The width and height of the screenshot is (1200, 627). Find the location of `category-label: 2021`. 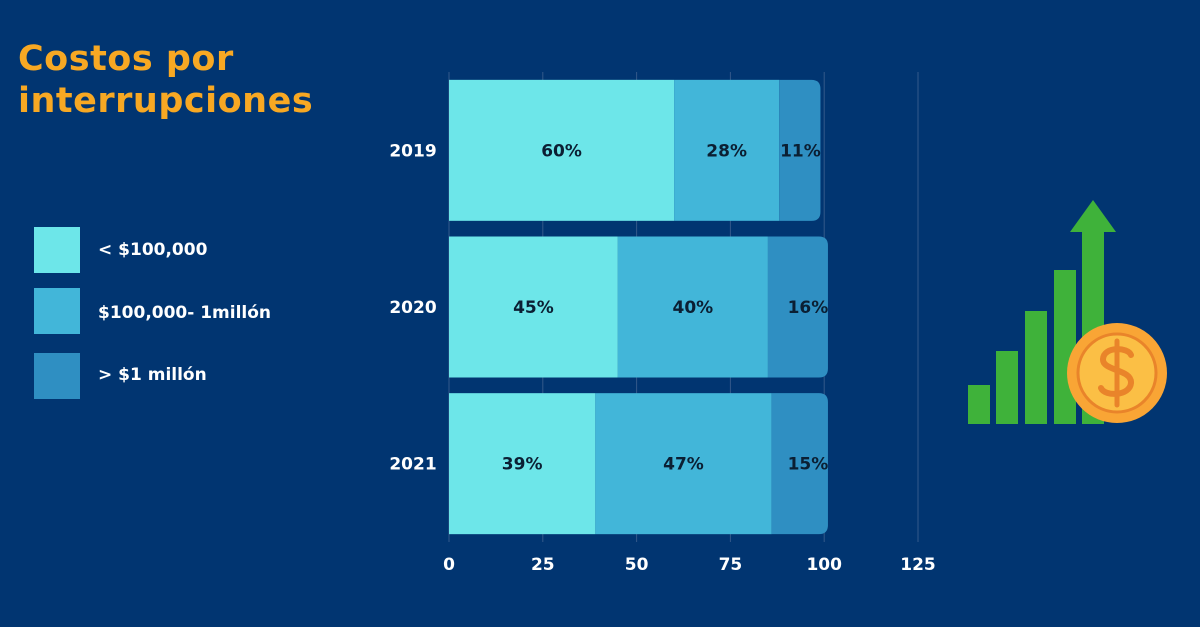

category-label: 2021 is located at coordinates (412, 465).